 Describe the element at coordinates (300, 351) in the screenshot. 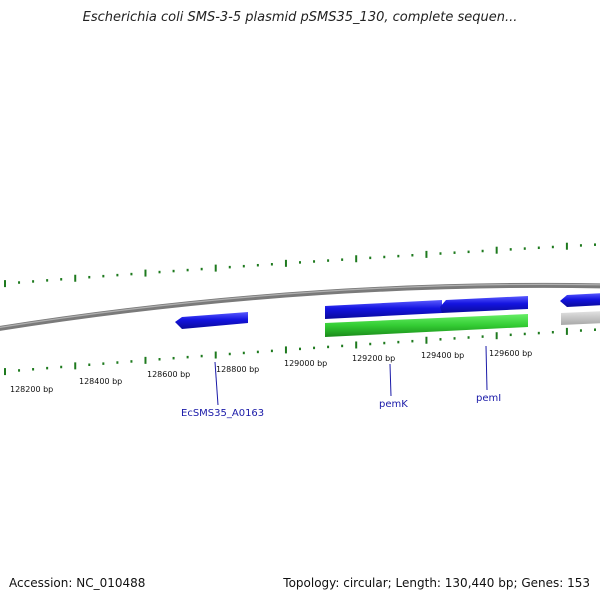

I see `inner-scale-ticks` at that location.